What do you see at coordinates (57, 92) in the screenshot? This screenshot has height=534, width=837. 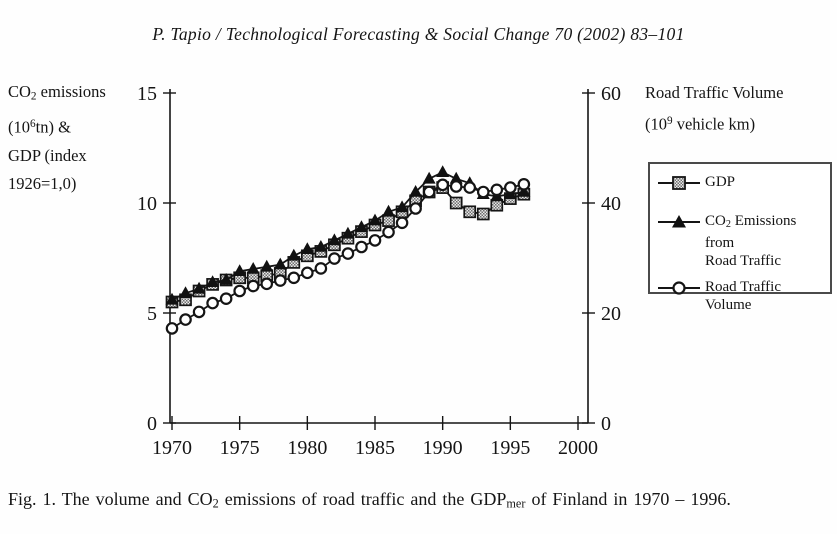 I see `left-axis-title-line1: CO2 emissions` at bounding box center [57, 92].